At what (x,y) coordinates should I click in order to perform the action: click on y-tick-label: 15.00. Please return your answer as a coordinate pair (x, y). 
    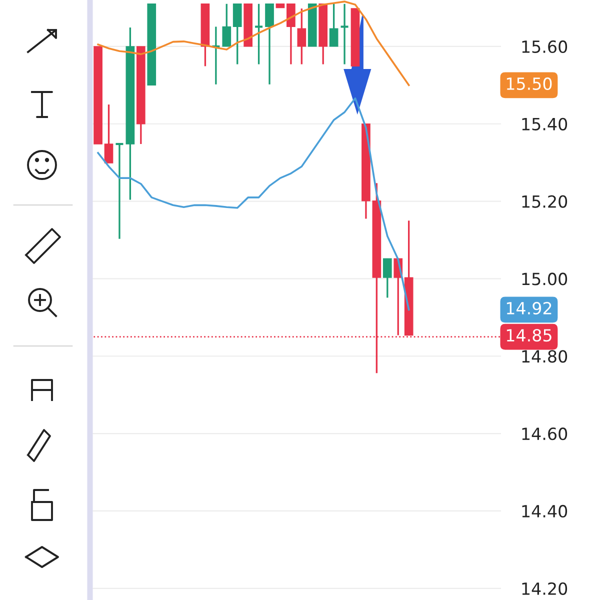
    Looking at the image, I should click on (545, 279).